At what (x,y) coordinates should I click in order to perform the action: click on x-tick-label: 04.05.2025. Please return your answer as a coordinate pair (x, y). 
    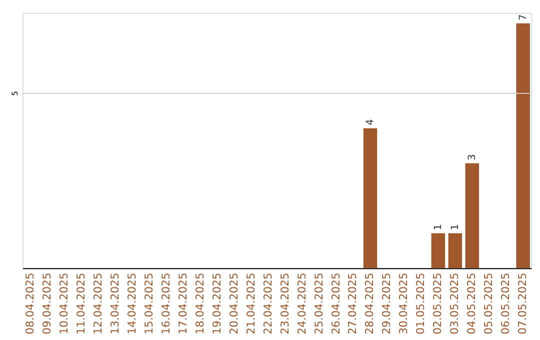
    Looking at the image, I should click on (471, 303).